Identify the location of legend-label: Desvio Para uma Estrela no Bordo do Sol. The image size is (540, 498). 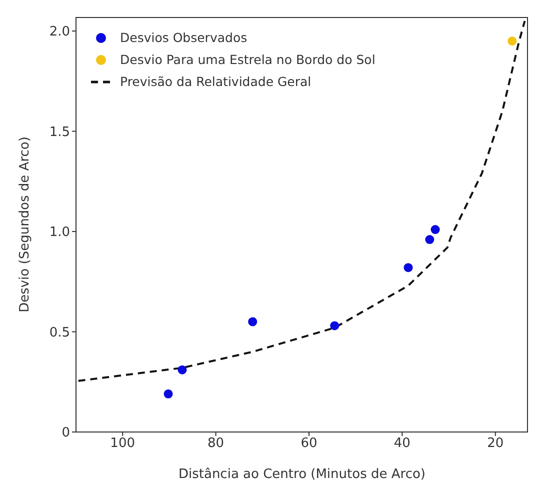
(248, 60).